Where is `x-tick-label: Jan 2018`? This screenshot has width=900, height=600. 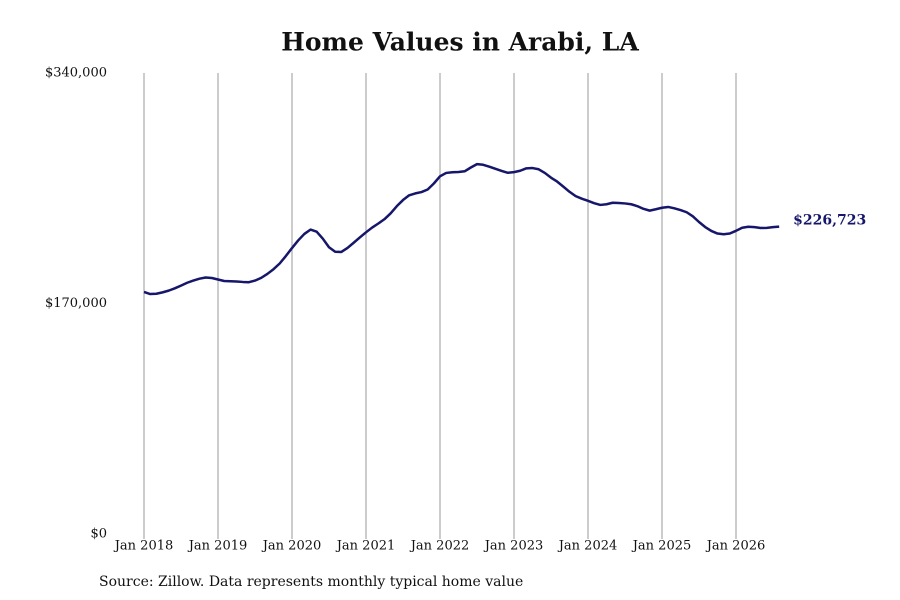
x-tick-label: Jan 2018 is located at coordinates (143, 546).